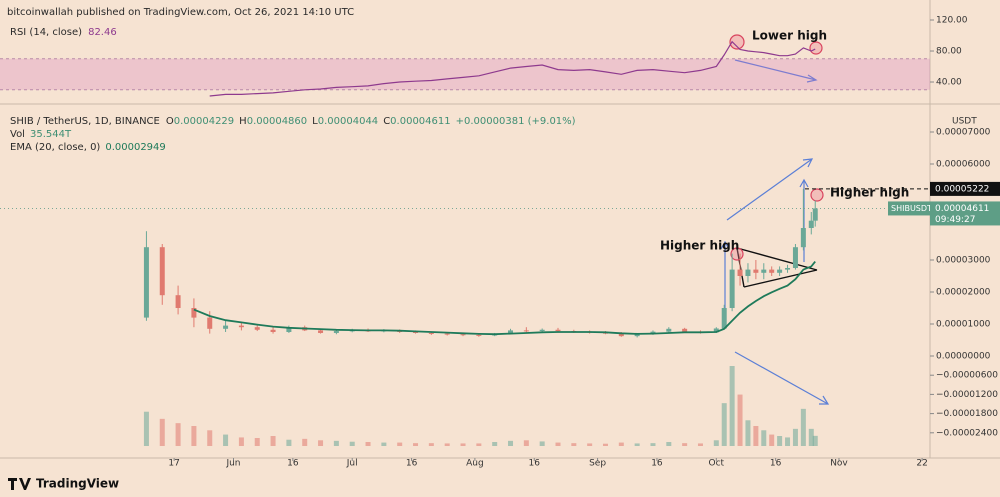  I want to click on ema-legend: EMA (20, close, 0) 0.00002949, so click(88, 147).